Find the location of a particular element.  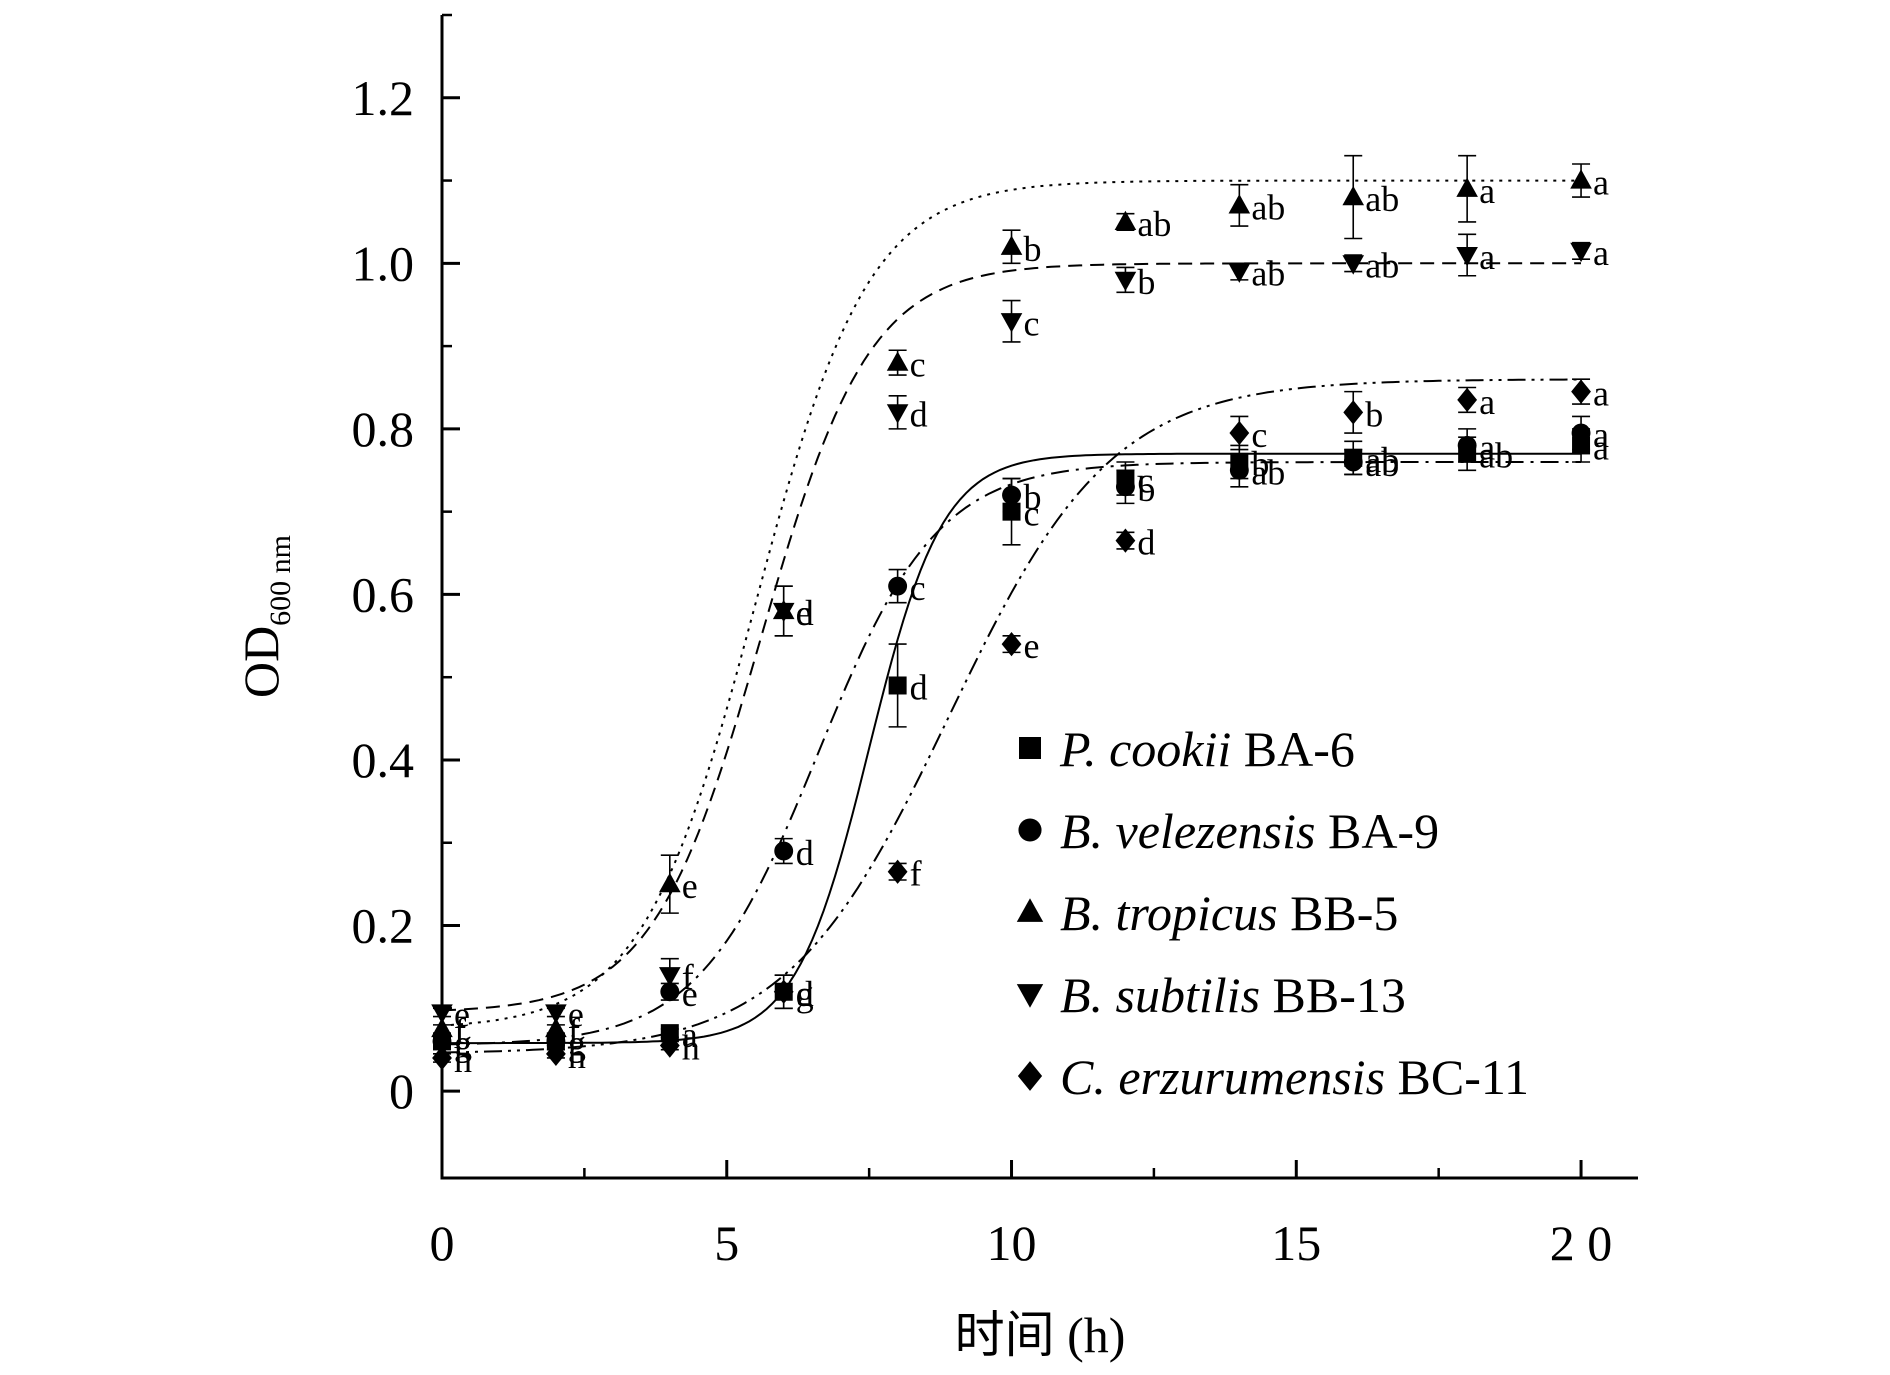

legend-species: B. velezensis is located at coordinates (1187, 831).